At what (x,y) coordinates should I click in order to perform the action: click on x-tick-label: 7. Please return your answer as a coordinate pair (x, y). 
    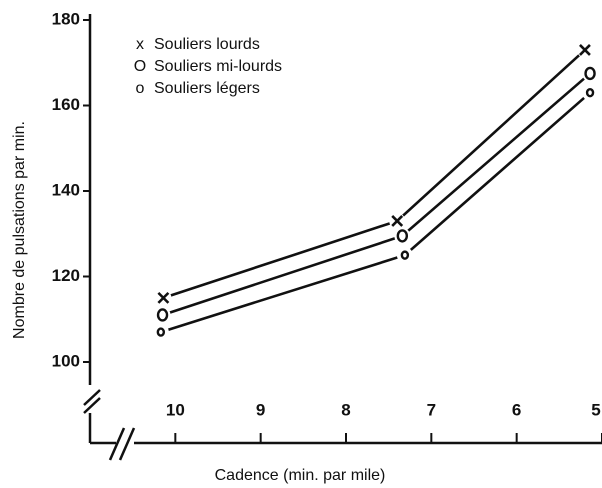
    Looking at the image, I should click on (431, 409).